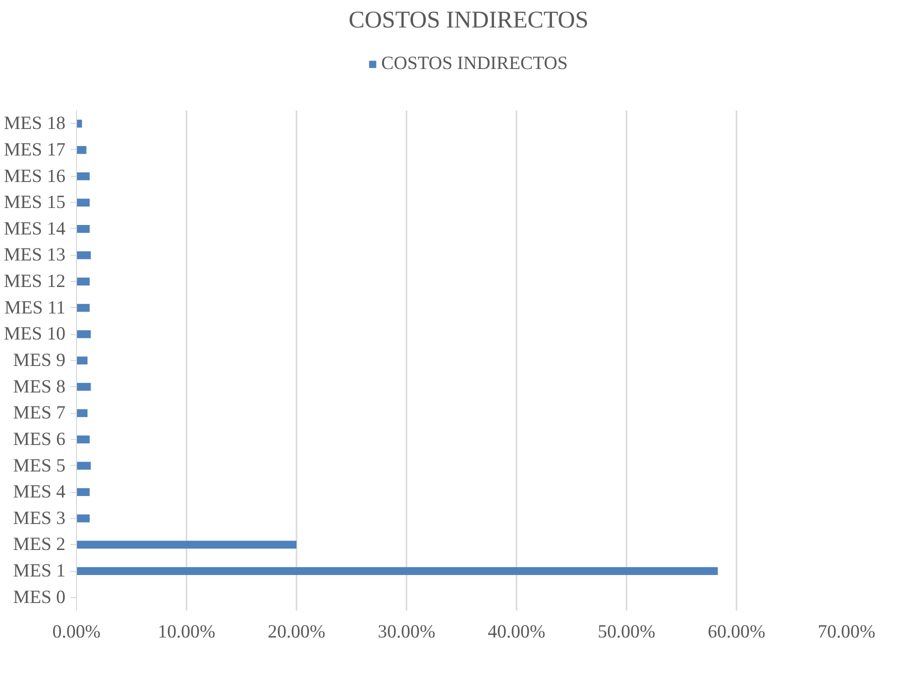 This screenshot has height=675, width=905. I want to click on y-tick-label: MES 8, so click(39, 387).